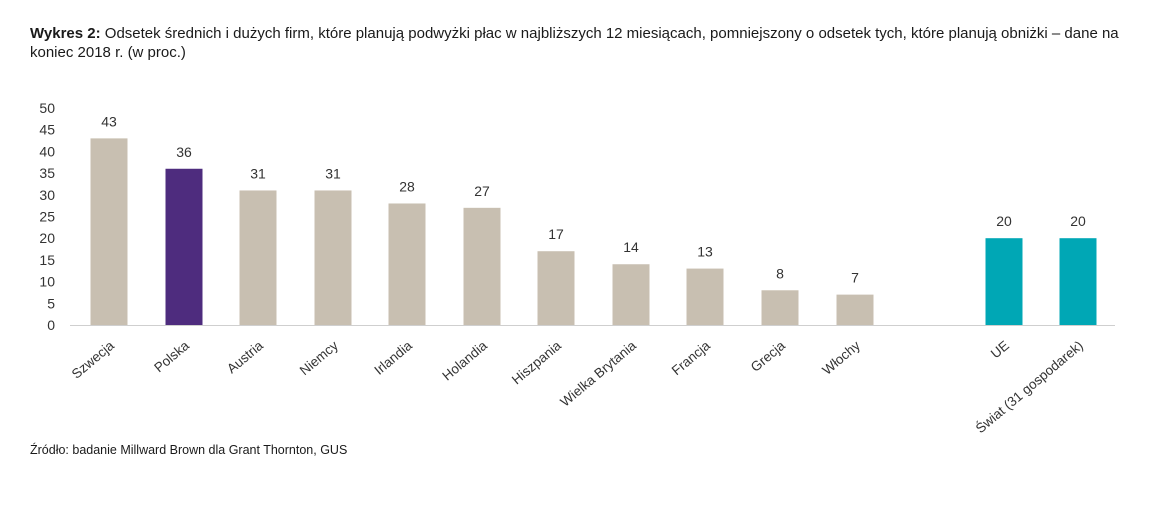 The width and height of the screenshot is (1152, 515). What do you see at coordinates (93, 359) in the screenshot?
I see `x-tick-label: Szwecja` at bounding box center [93, 359].